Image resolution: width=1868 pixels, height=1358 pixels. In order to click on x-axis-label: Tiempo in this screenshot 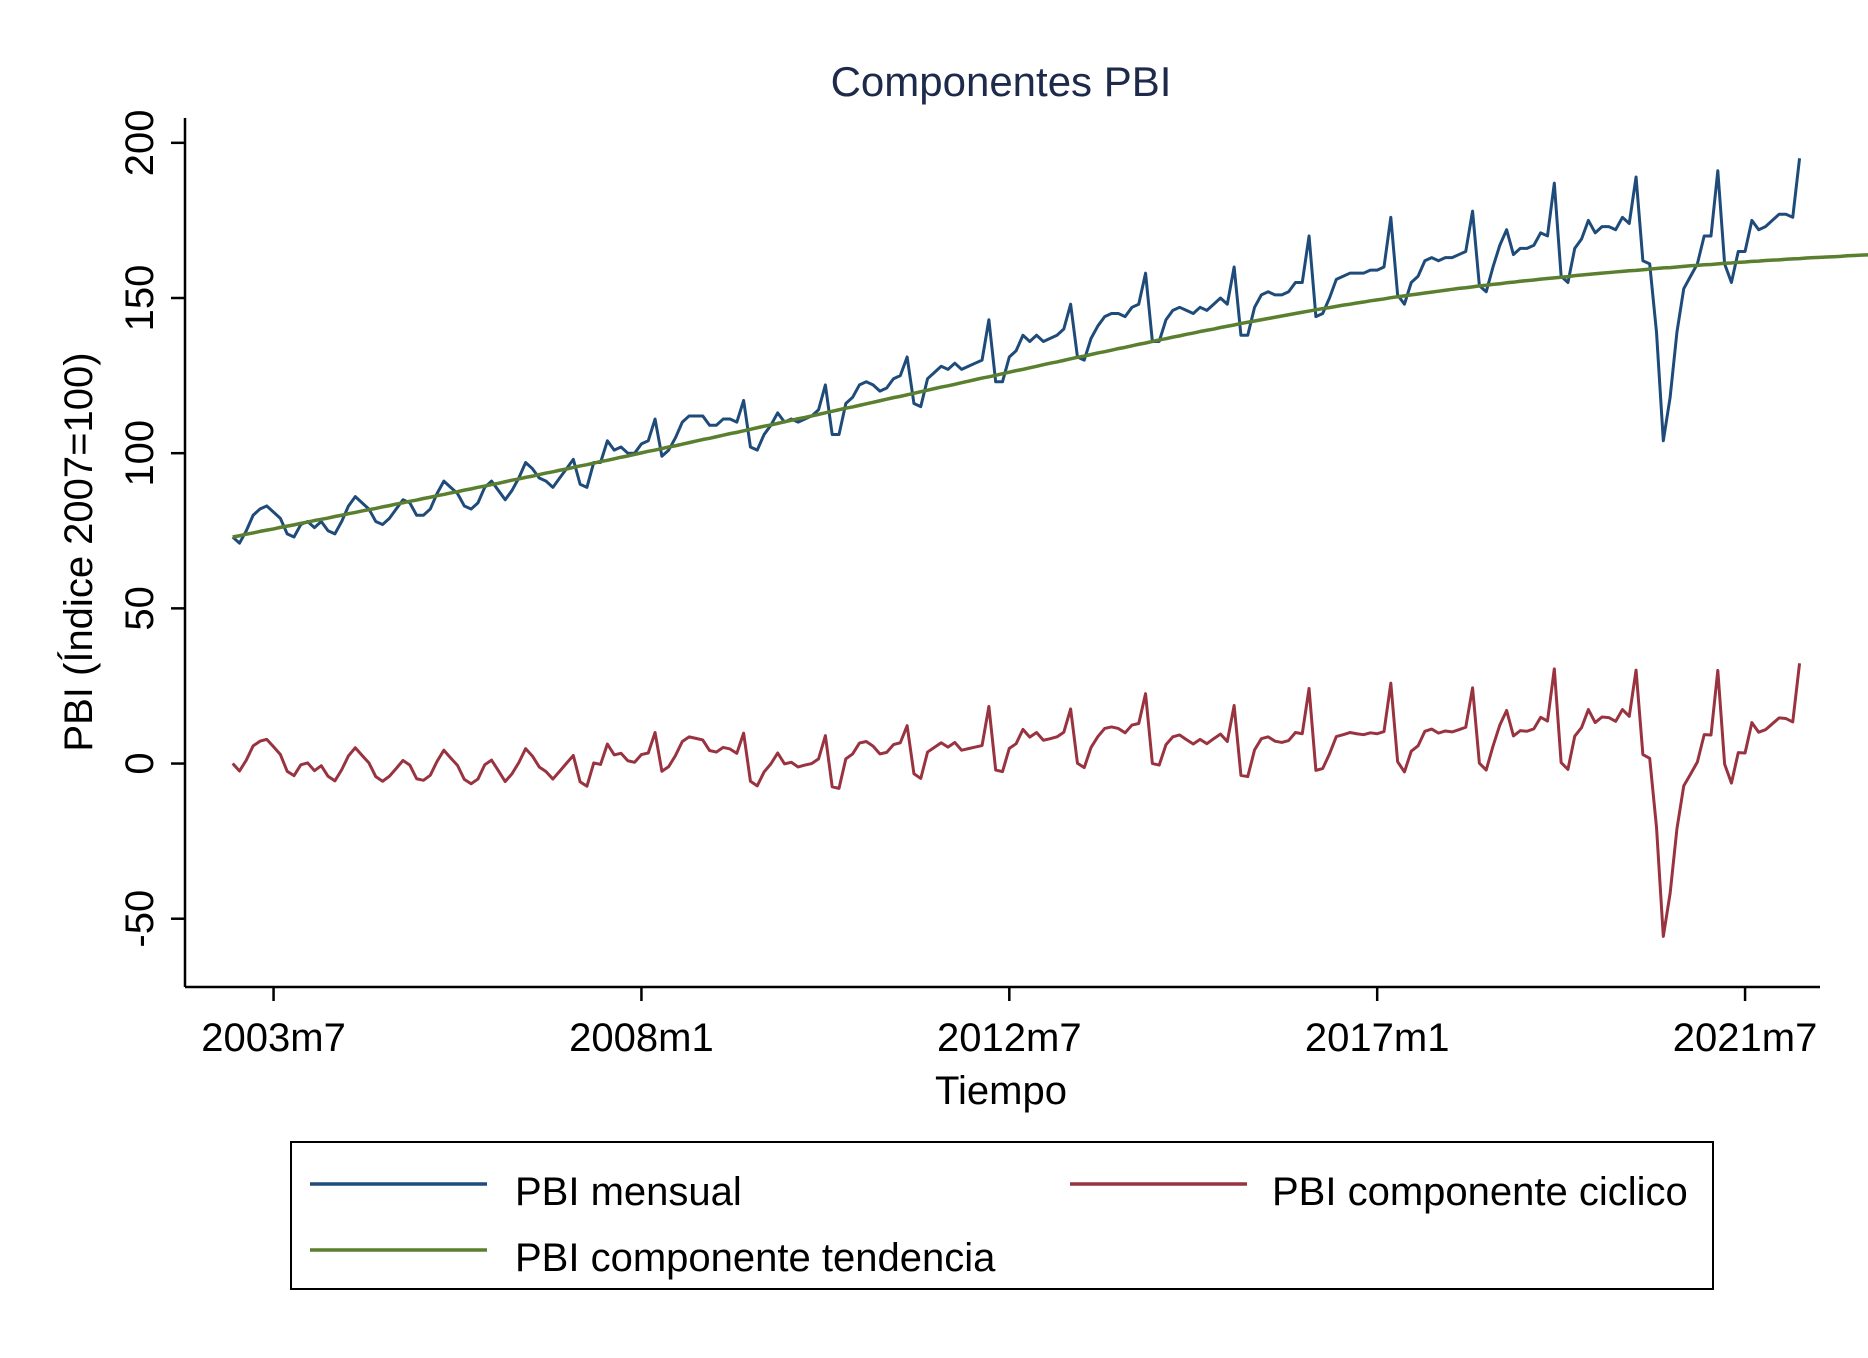, I will do `click(1001, 1091)`.